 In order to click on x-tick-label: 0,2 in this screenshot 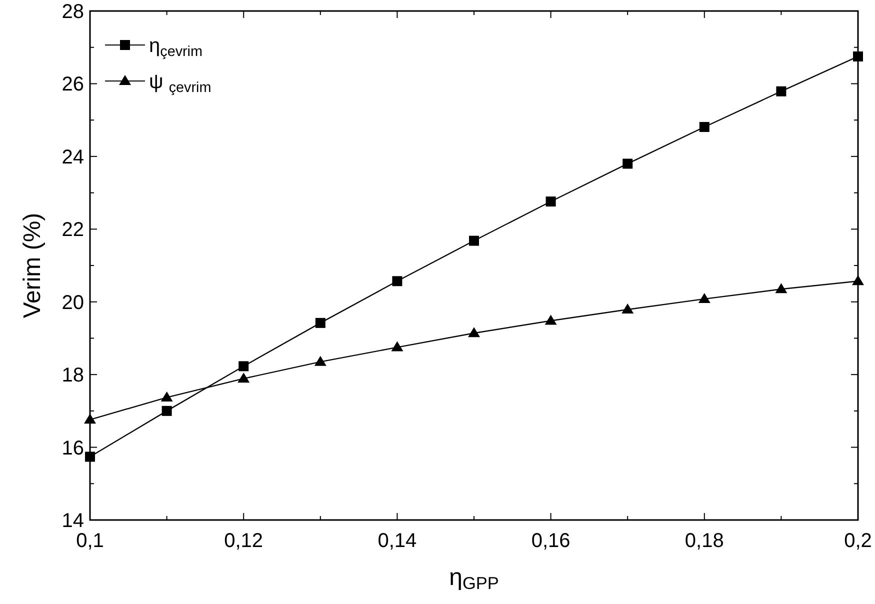, I will do `click(858, 541)`.